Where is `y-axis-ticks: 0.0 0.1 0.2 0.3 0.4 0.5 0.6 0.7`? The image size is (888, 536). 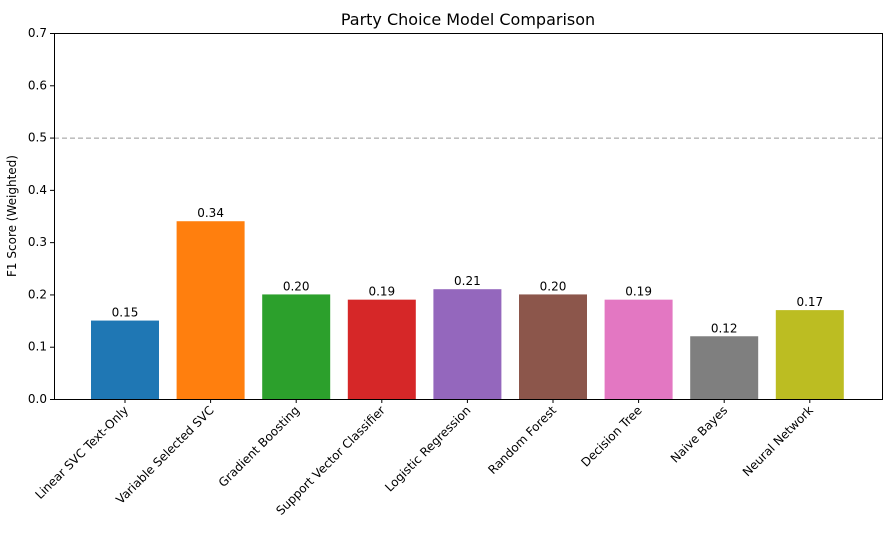
y-axis-ticks: 0.0 0.1 0.2 0.3 0.4 0.5 0.6 0.7 is located at coordinates (41, 216).